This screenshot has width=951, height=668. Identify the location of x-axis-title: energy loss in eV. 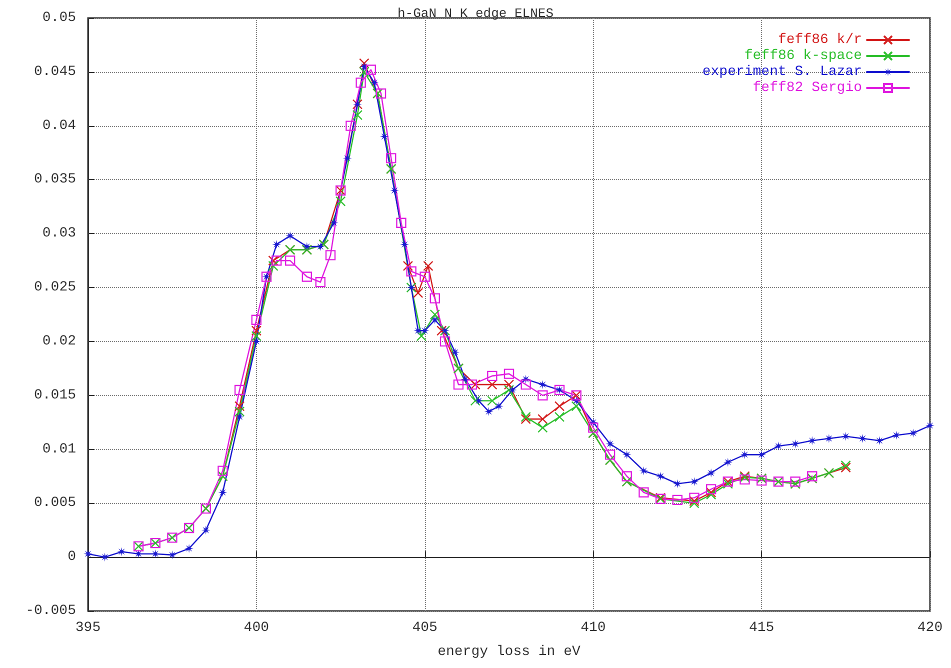
(510, 652).